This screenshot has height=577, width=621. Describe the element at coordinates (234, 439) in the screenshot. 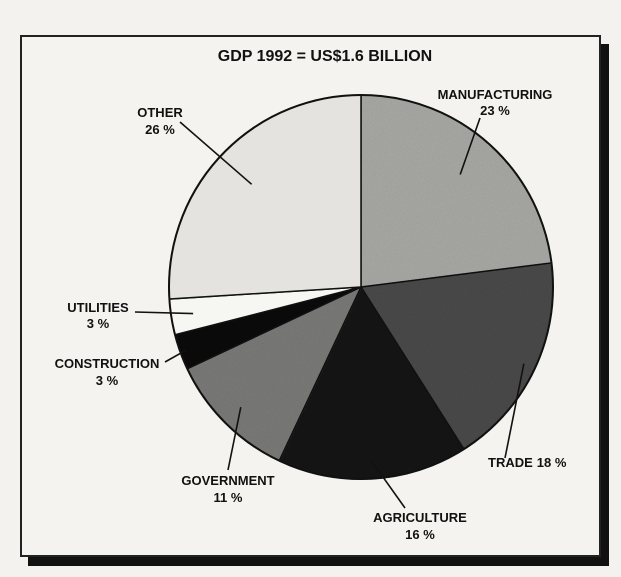

I see `leader-line-government` at that location.